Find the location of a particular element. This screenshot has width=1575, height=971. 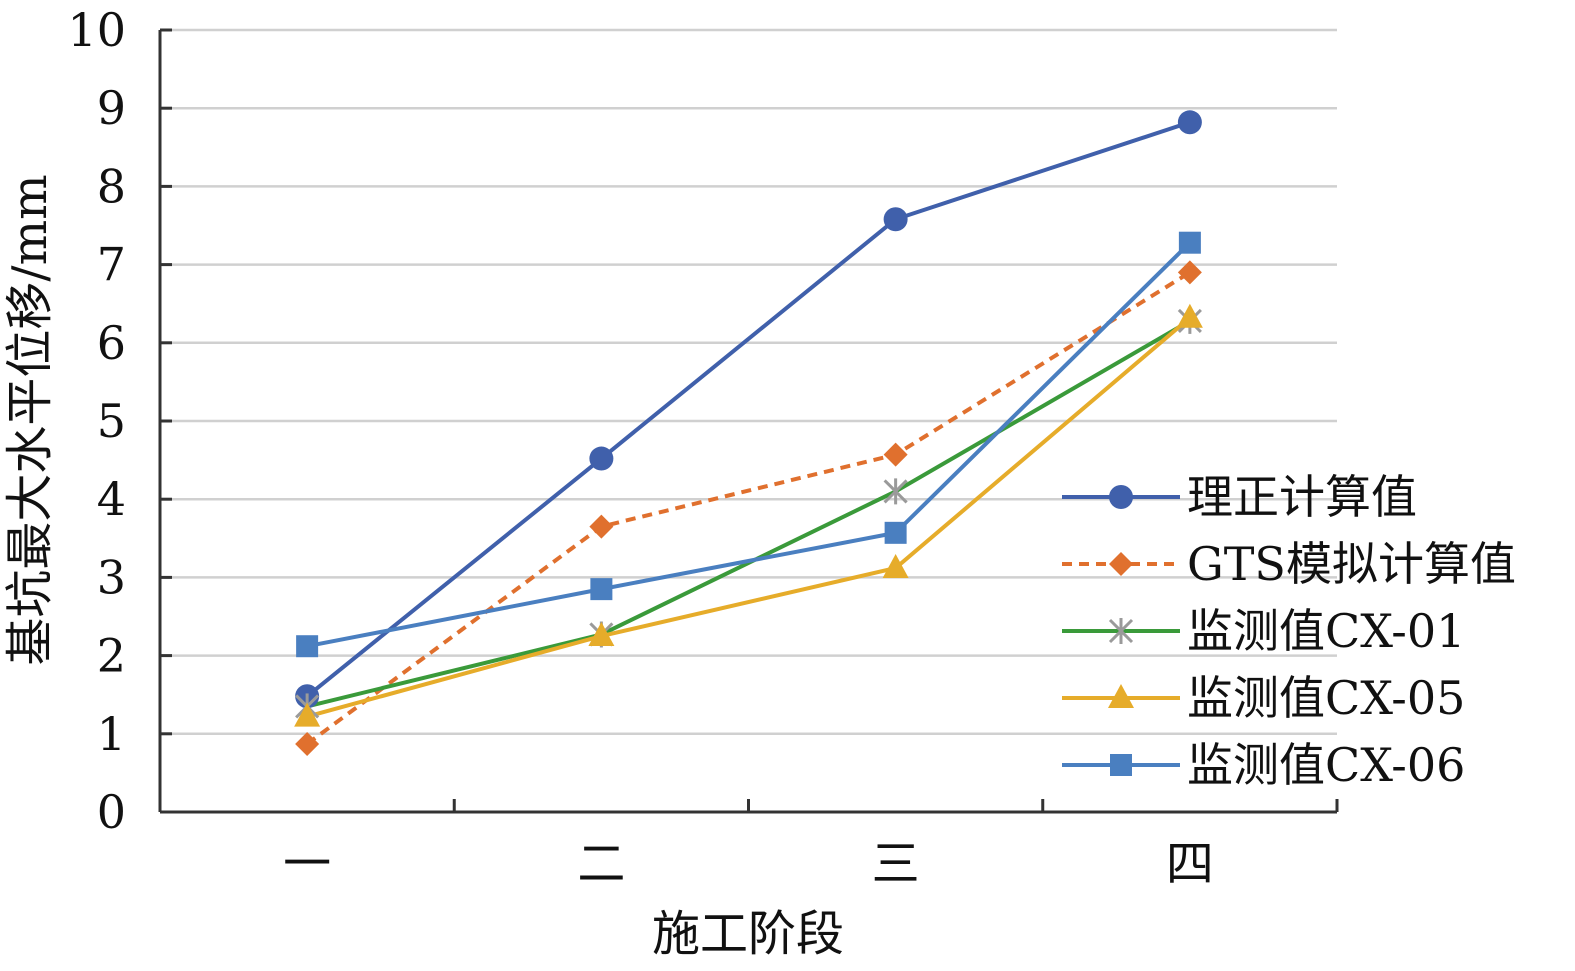

y-tick-label: 0 is located at coordinates (111, 812).